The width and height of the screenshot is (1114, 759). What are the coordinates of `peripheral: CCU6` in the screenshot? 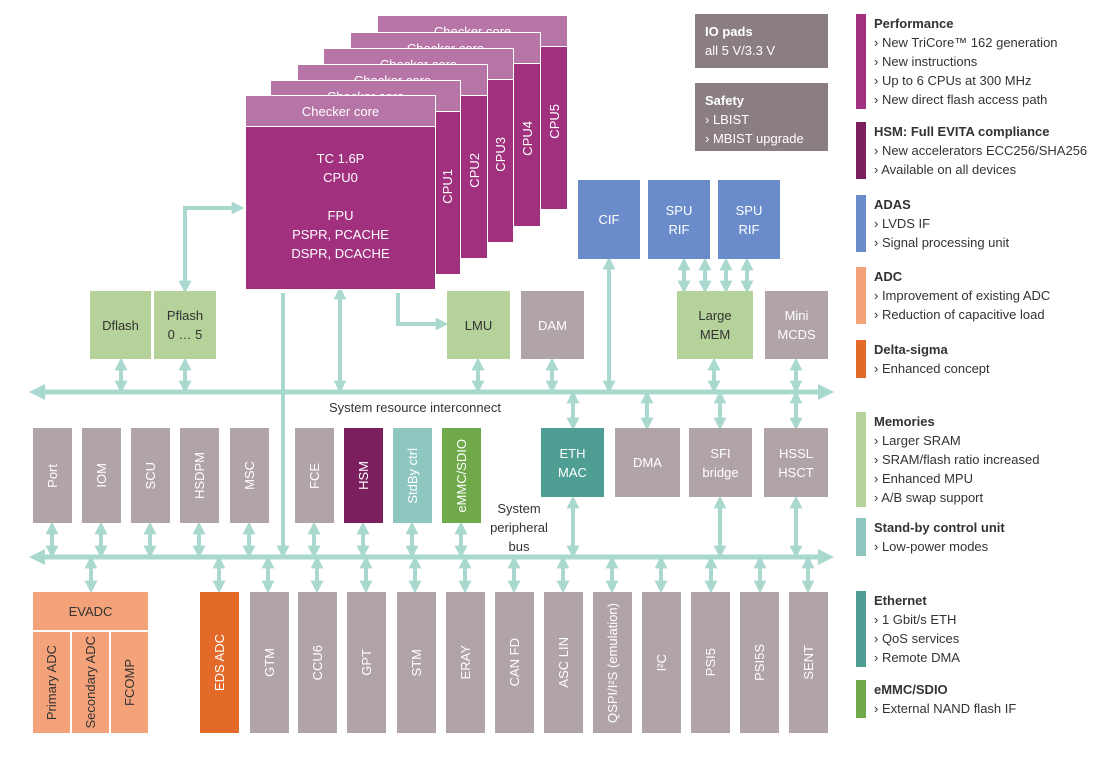 It's located at (317, 662).